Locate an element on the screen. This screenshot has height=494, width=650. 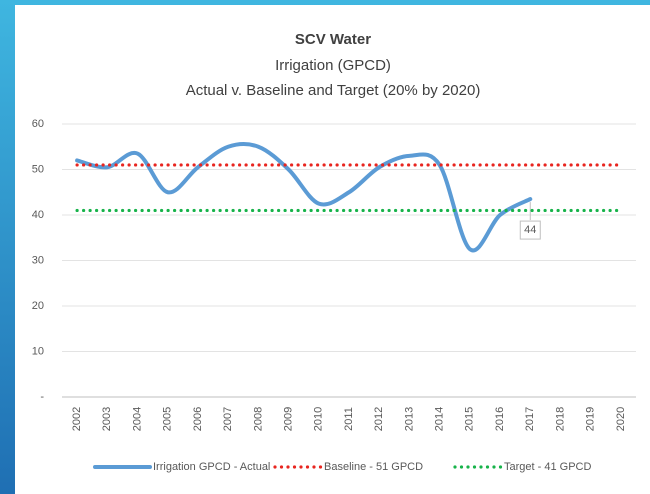
y-tick-label: 20 is located at coordinates (38, 306).